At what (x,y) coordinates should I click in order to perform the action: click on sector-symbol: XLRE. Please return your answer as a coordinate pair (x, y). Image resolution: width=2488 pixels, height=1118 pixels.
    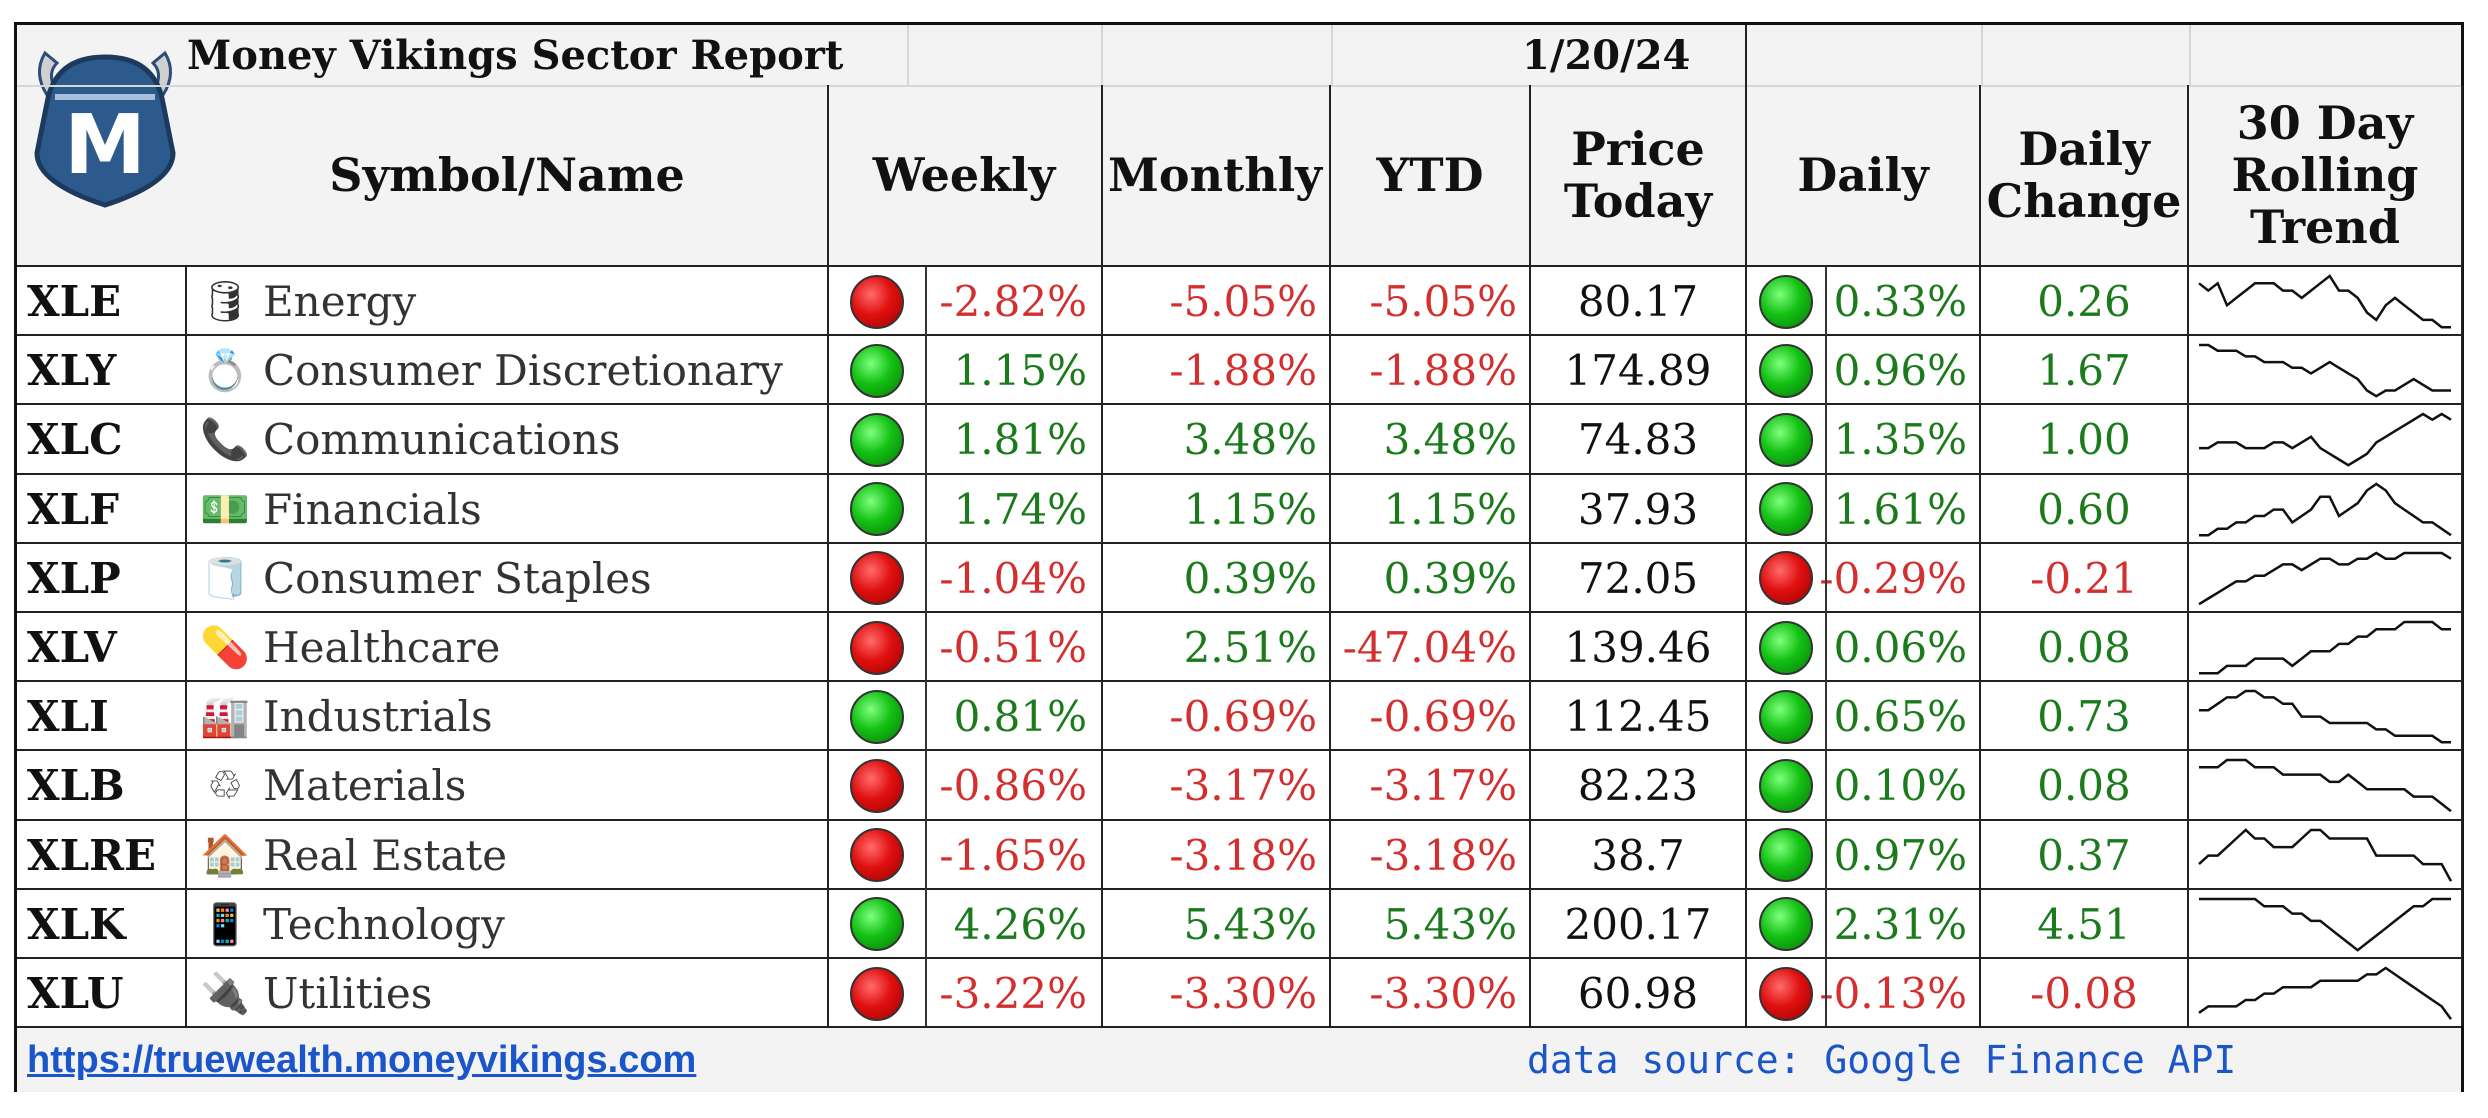
    Looking at the image, I should click on (92, 855).